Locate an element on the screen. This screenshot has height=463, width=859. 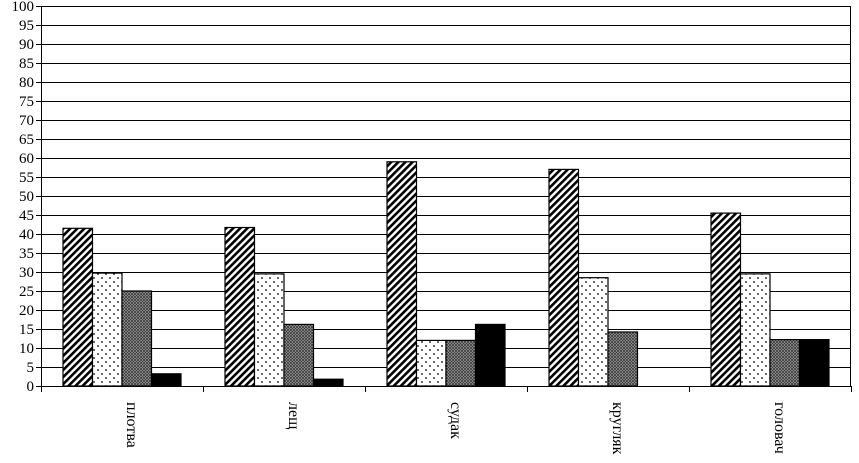
bar-судак-4 is located at coordinates (490, 355).